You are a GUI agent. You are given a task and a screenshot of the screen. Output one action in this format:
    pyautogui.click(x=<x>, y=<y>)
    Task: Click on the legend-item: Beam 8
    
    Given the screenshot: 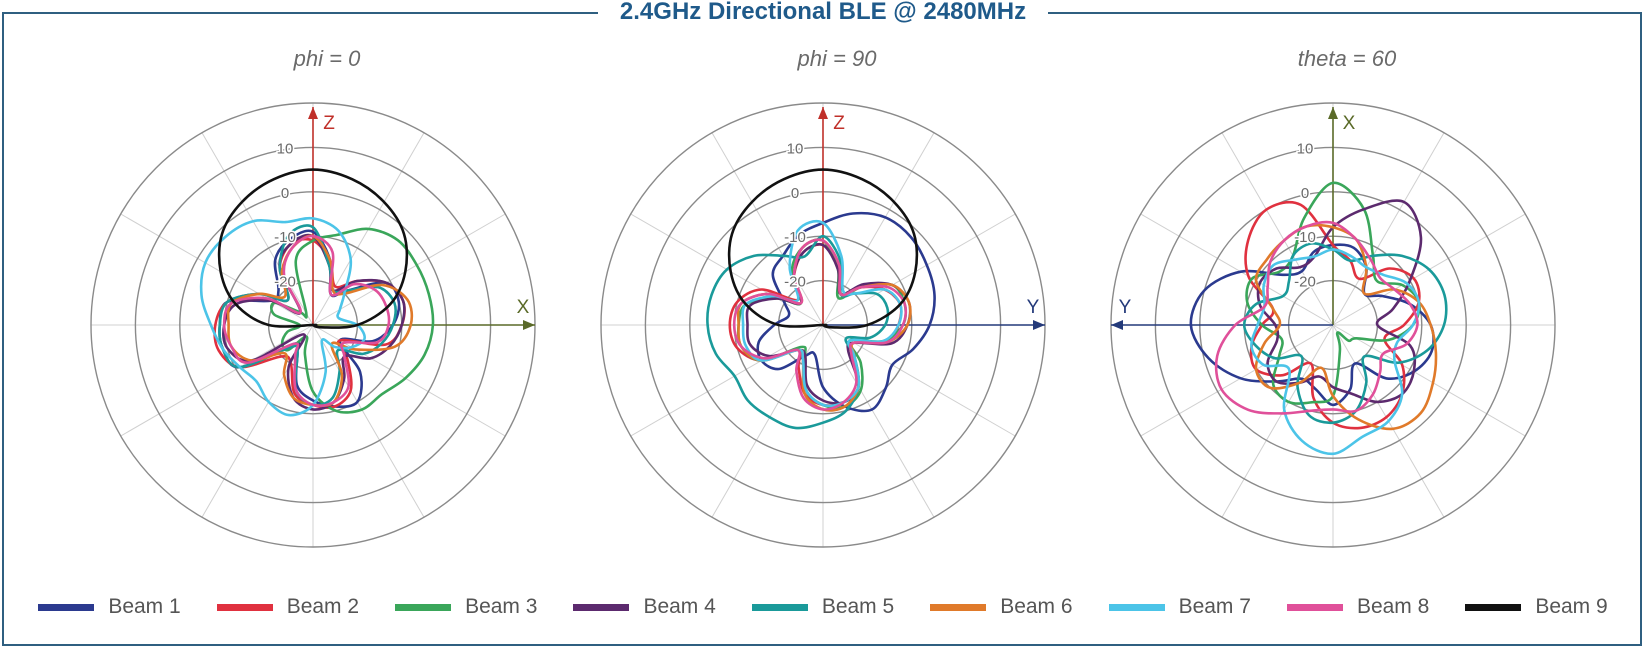 What is the action you would take?
    pyautogui.click(x=1358, y=607)
    